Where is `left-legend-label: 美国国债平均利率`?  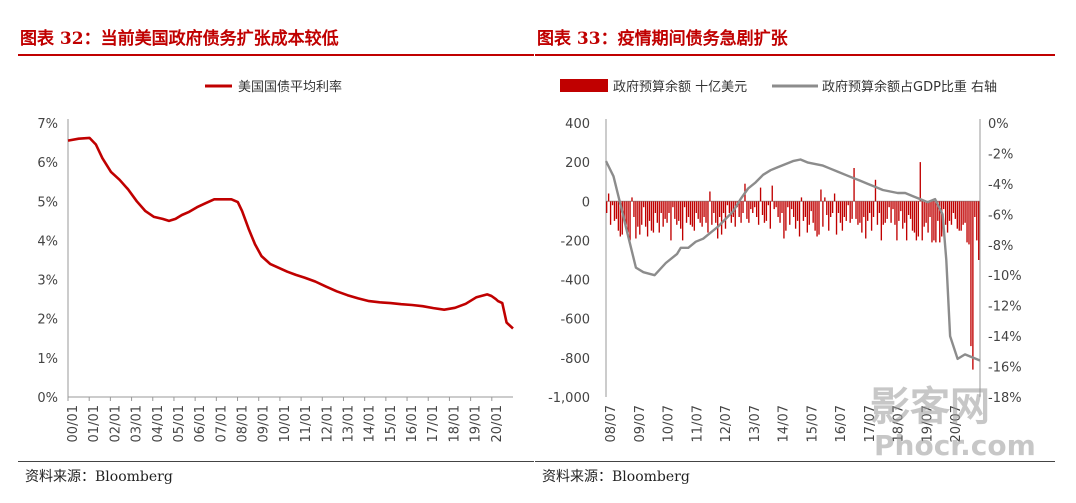
left-legend-label: 美国国债平均利率 is located at coordinates (290, 87).